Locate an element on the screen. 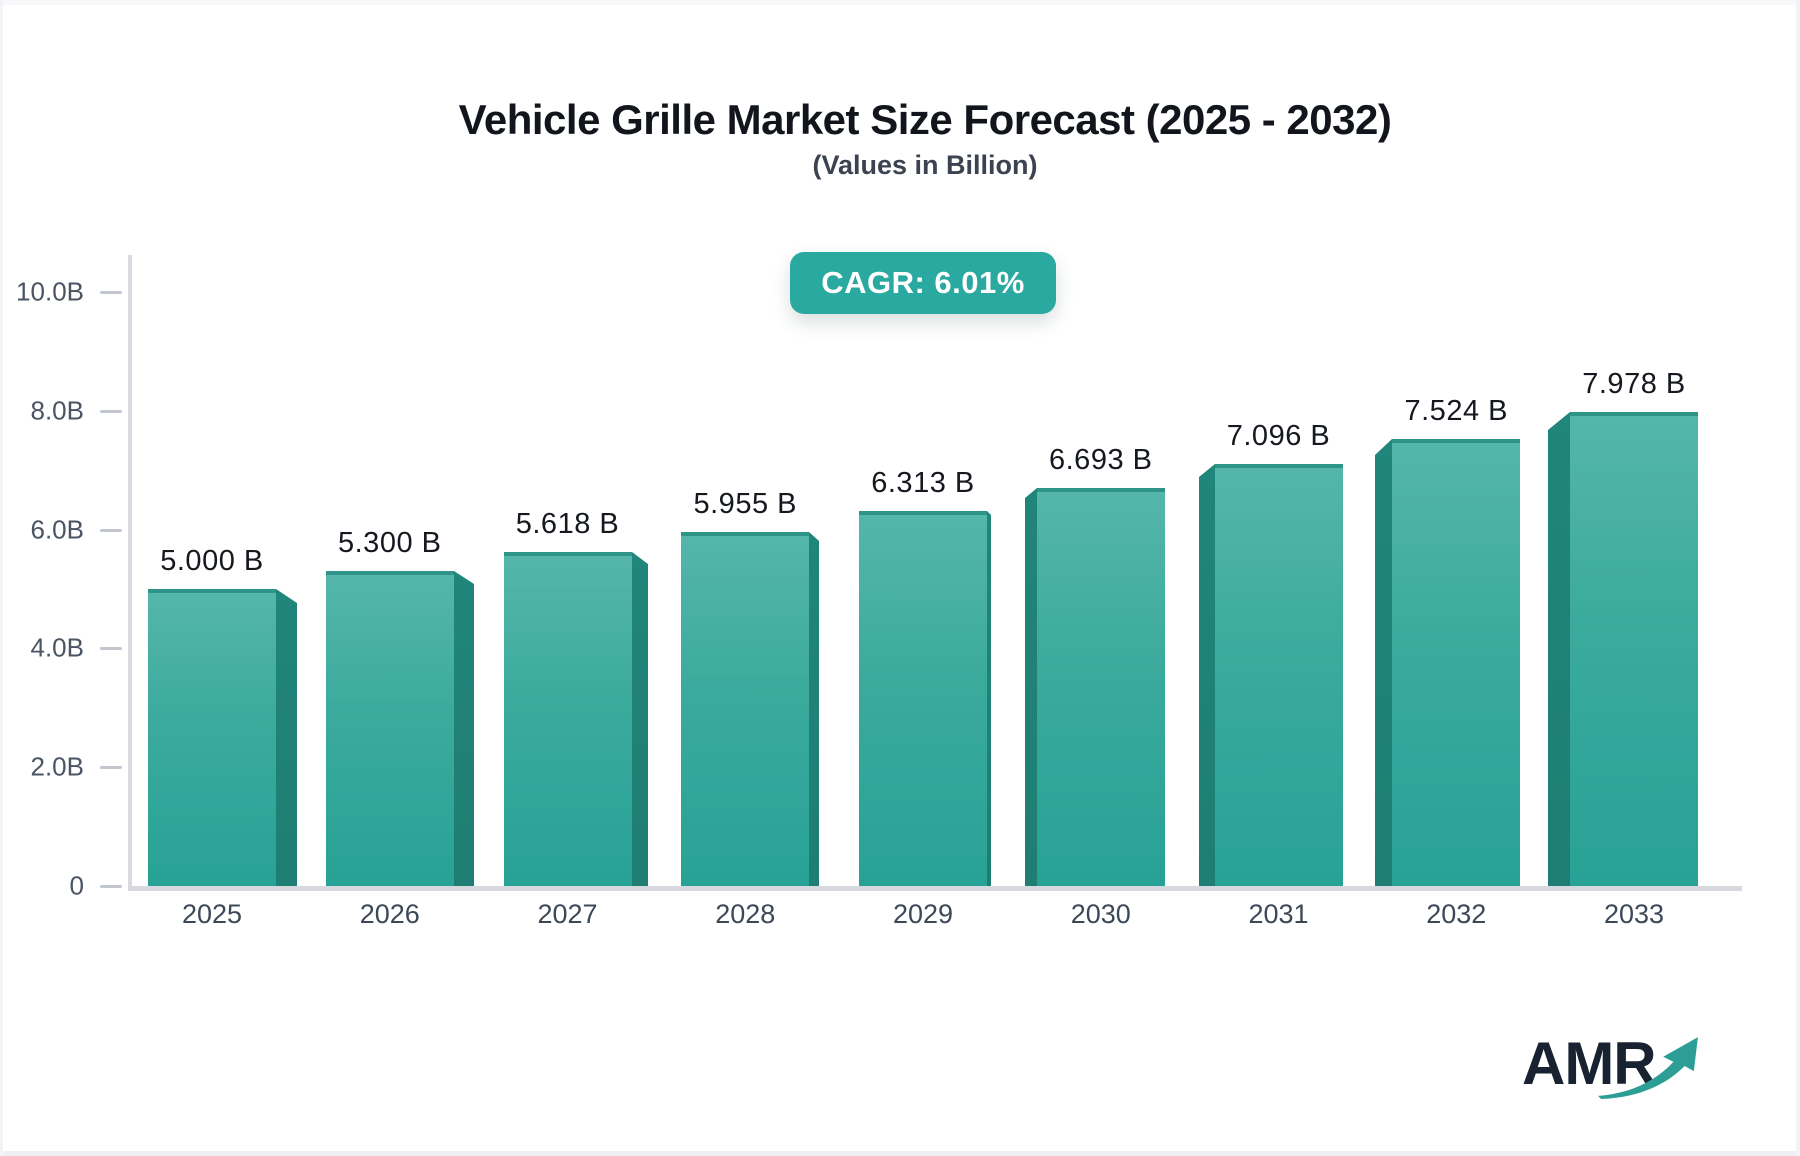 The height and width of the screenshot is (1156, 1800). cagr-badge-label: CAGR: 6.01% is located at coordinates (923, 282).